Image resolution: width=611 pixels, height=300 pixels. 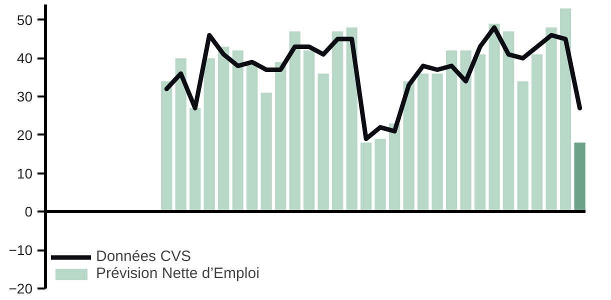 I want to click on y-tick-label: 40, so click(x=24, y=58).